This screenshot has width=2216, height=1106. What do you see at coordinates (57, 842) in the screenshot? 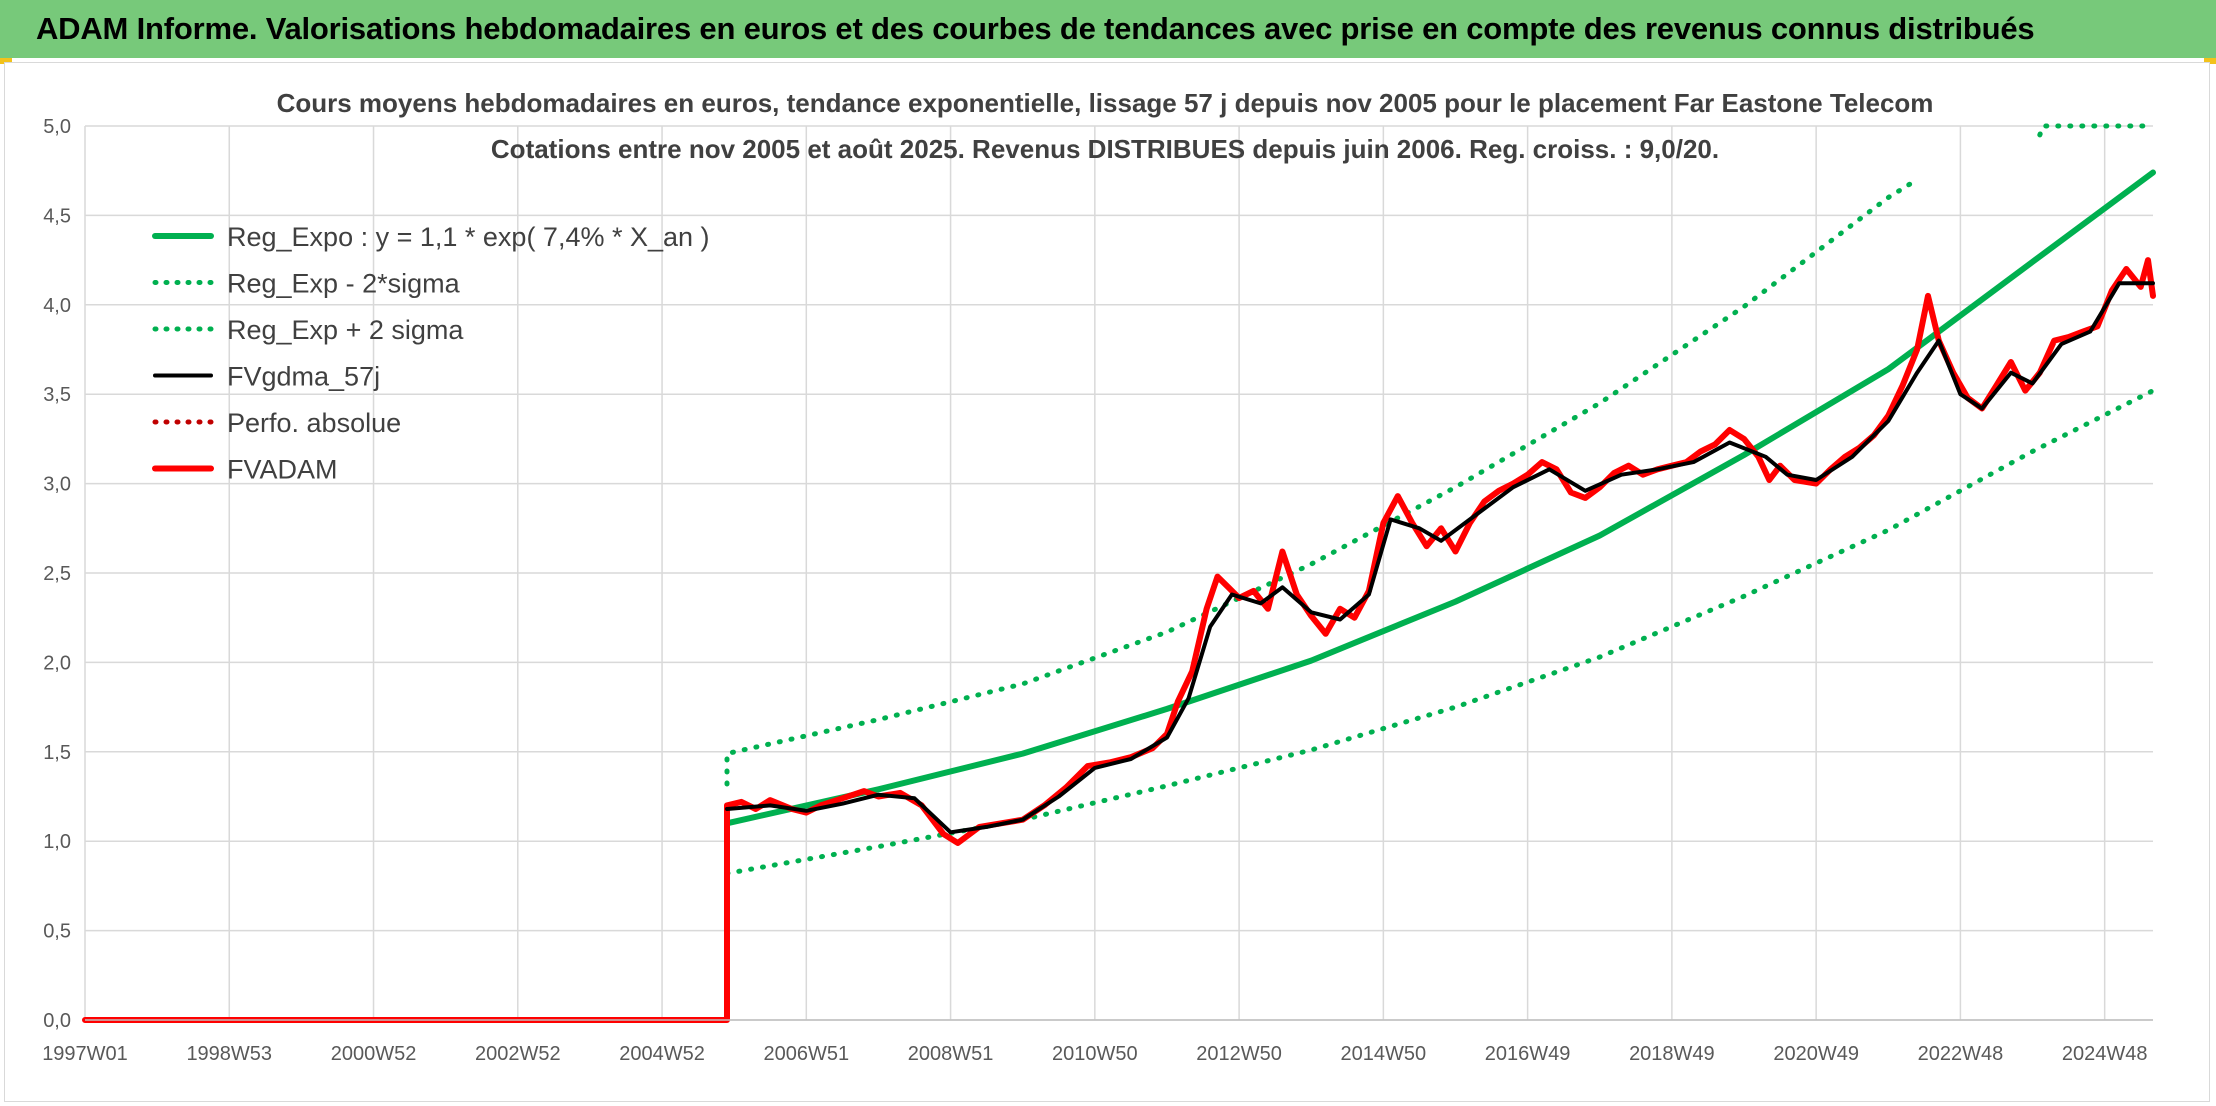
I see `y-tick-label: 1,0` at bounding box center [57, 842].